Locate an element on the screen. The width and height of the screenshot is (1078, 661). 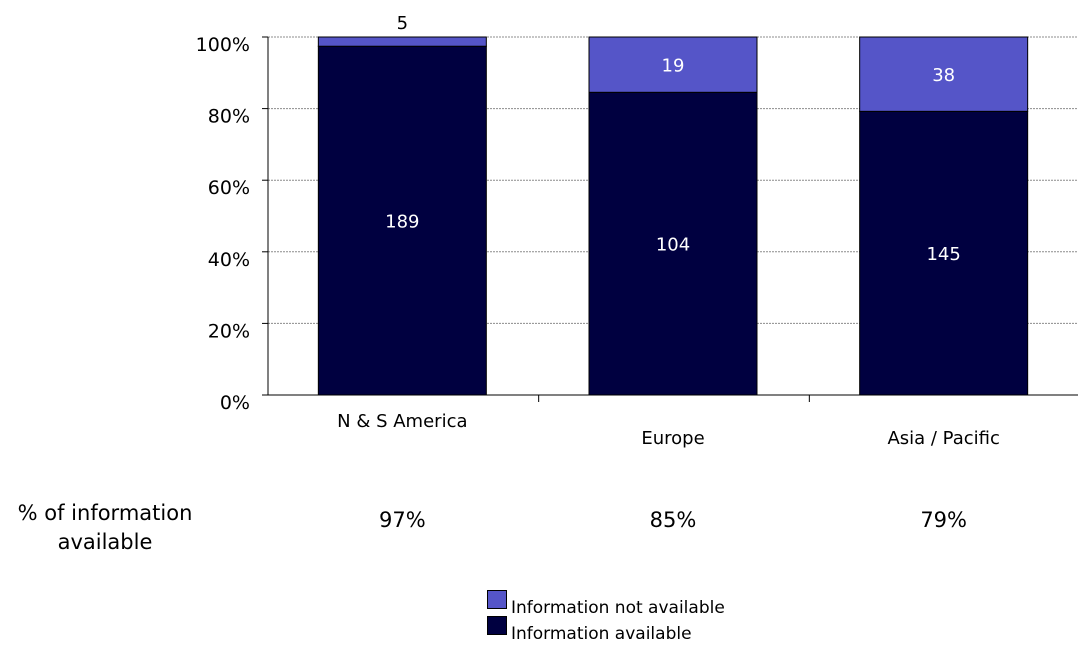
summary-value: 97% is located at coordinates (402, 520).